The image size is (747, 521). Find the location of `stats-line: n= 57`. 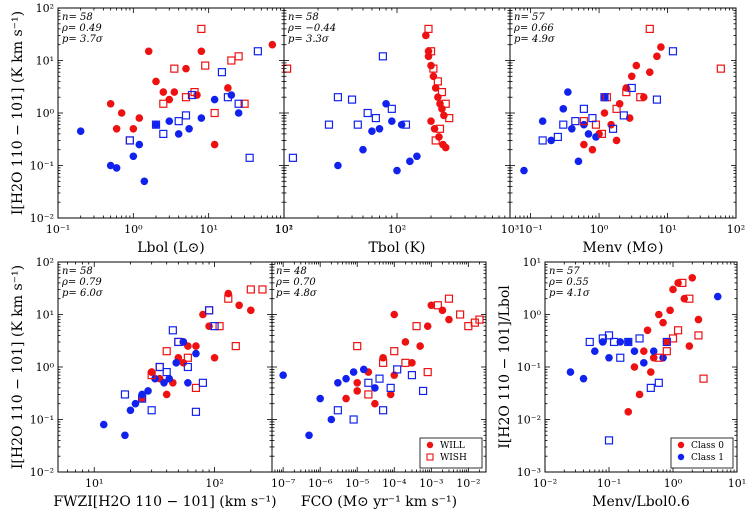

stats-line: n= 57 is located at coordinates (564, 271).